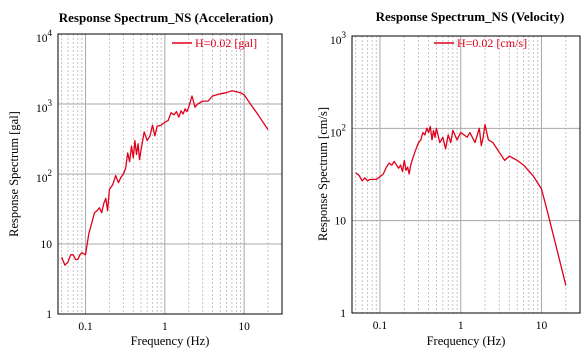 This screenshot has height=352, width=583. What do you see at coordinates (50, 33) in the screenshot?
I see `y-tick-exponent: 4` at bounding box center [50, 33].